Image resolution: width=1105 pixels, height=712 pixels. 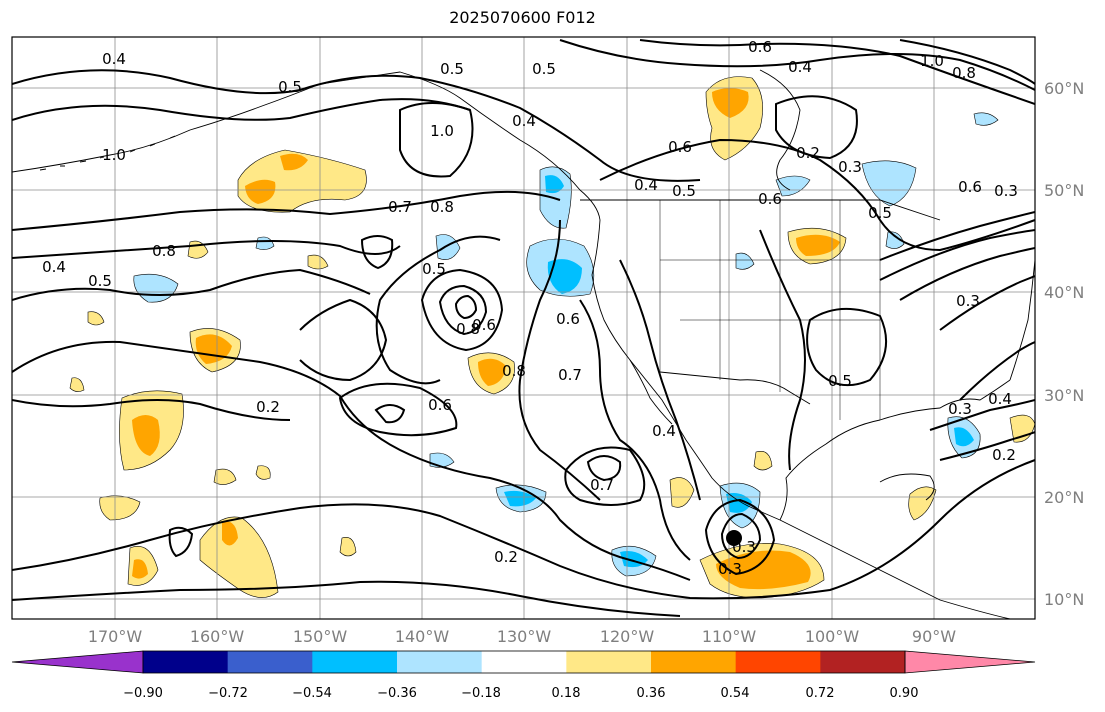 What do you see at coordinates (1064, 344) in the screenshot?
I see `latitude-labels: 60°N 50°N 40°N 30°N 20°N 10°N` at bounding box center [1064, 344].